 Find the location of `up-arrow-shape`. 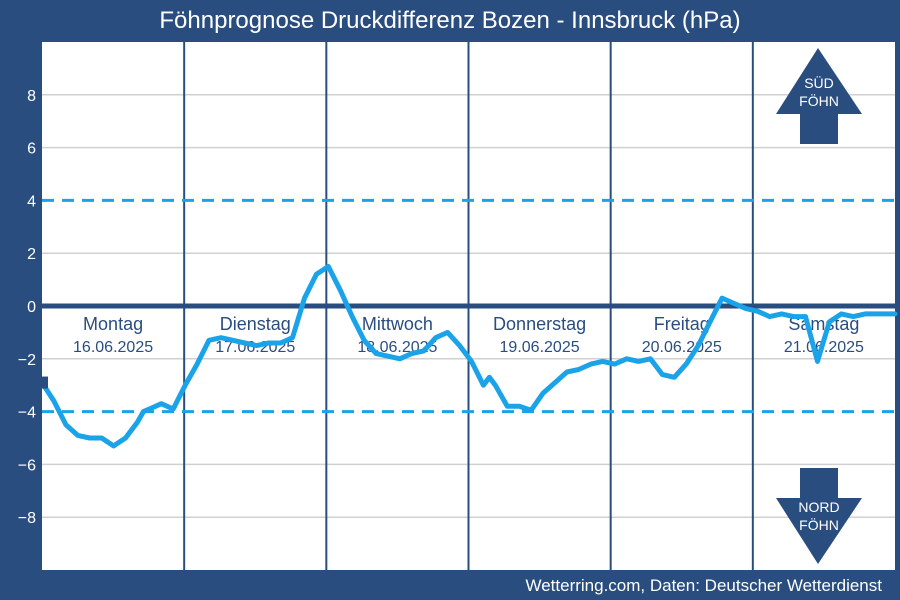

up-arrow-shape is located at coordinates (819, 96).